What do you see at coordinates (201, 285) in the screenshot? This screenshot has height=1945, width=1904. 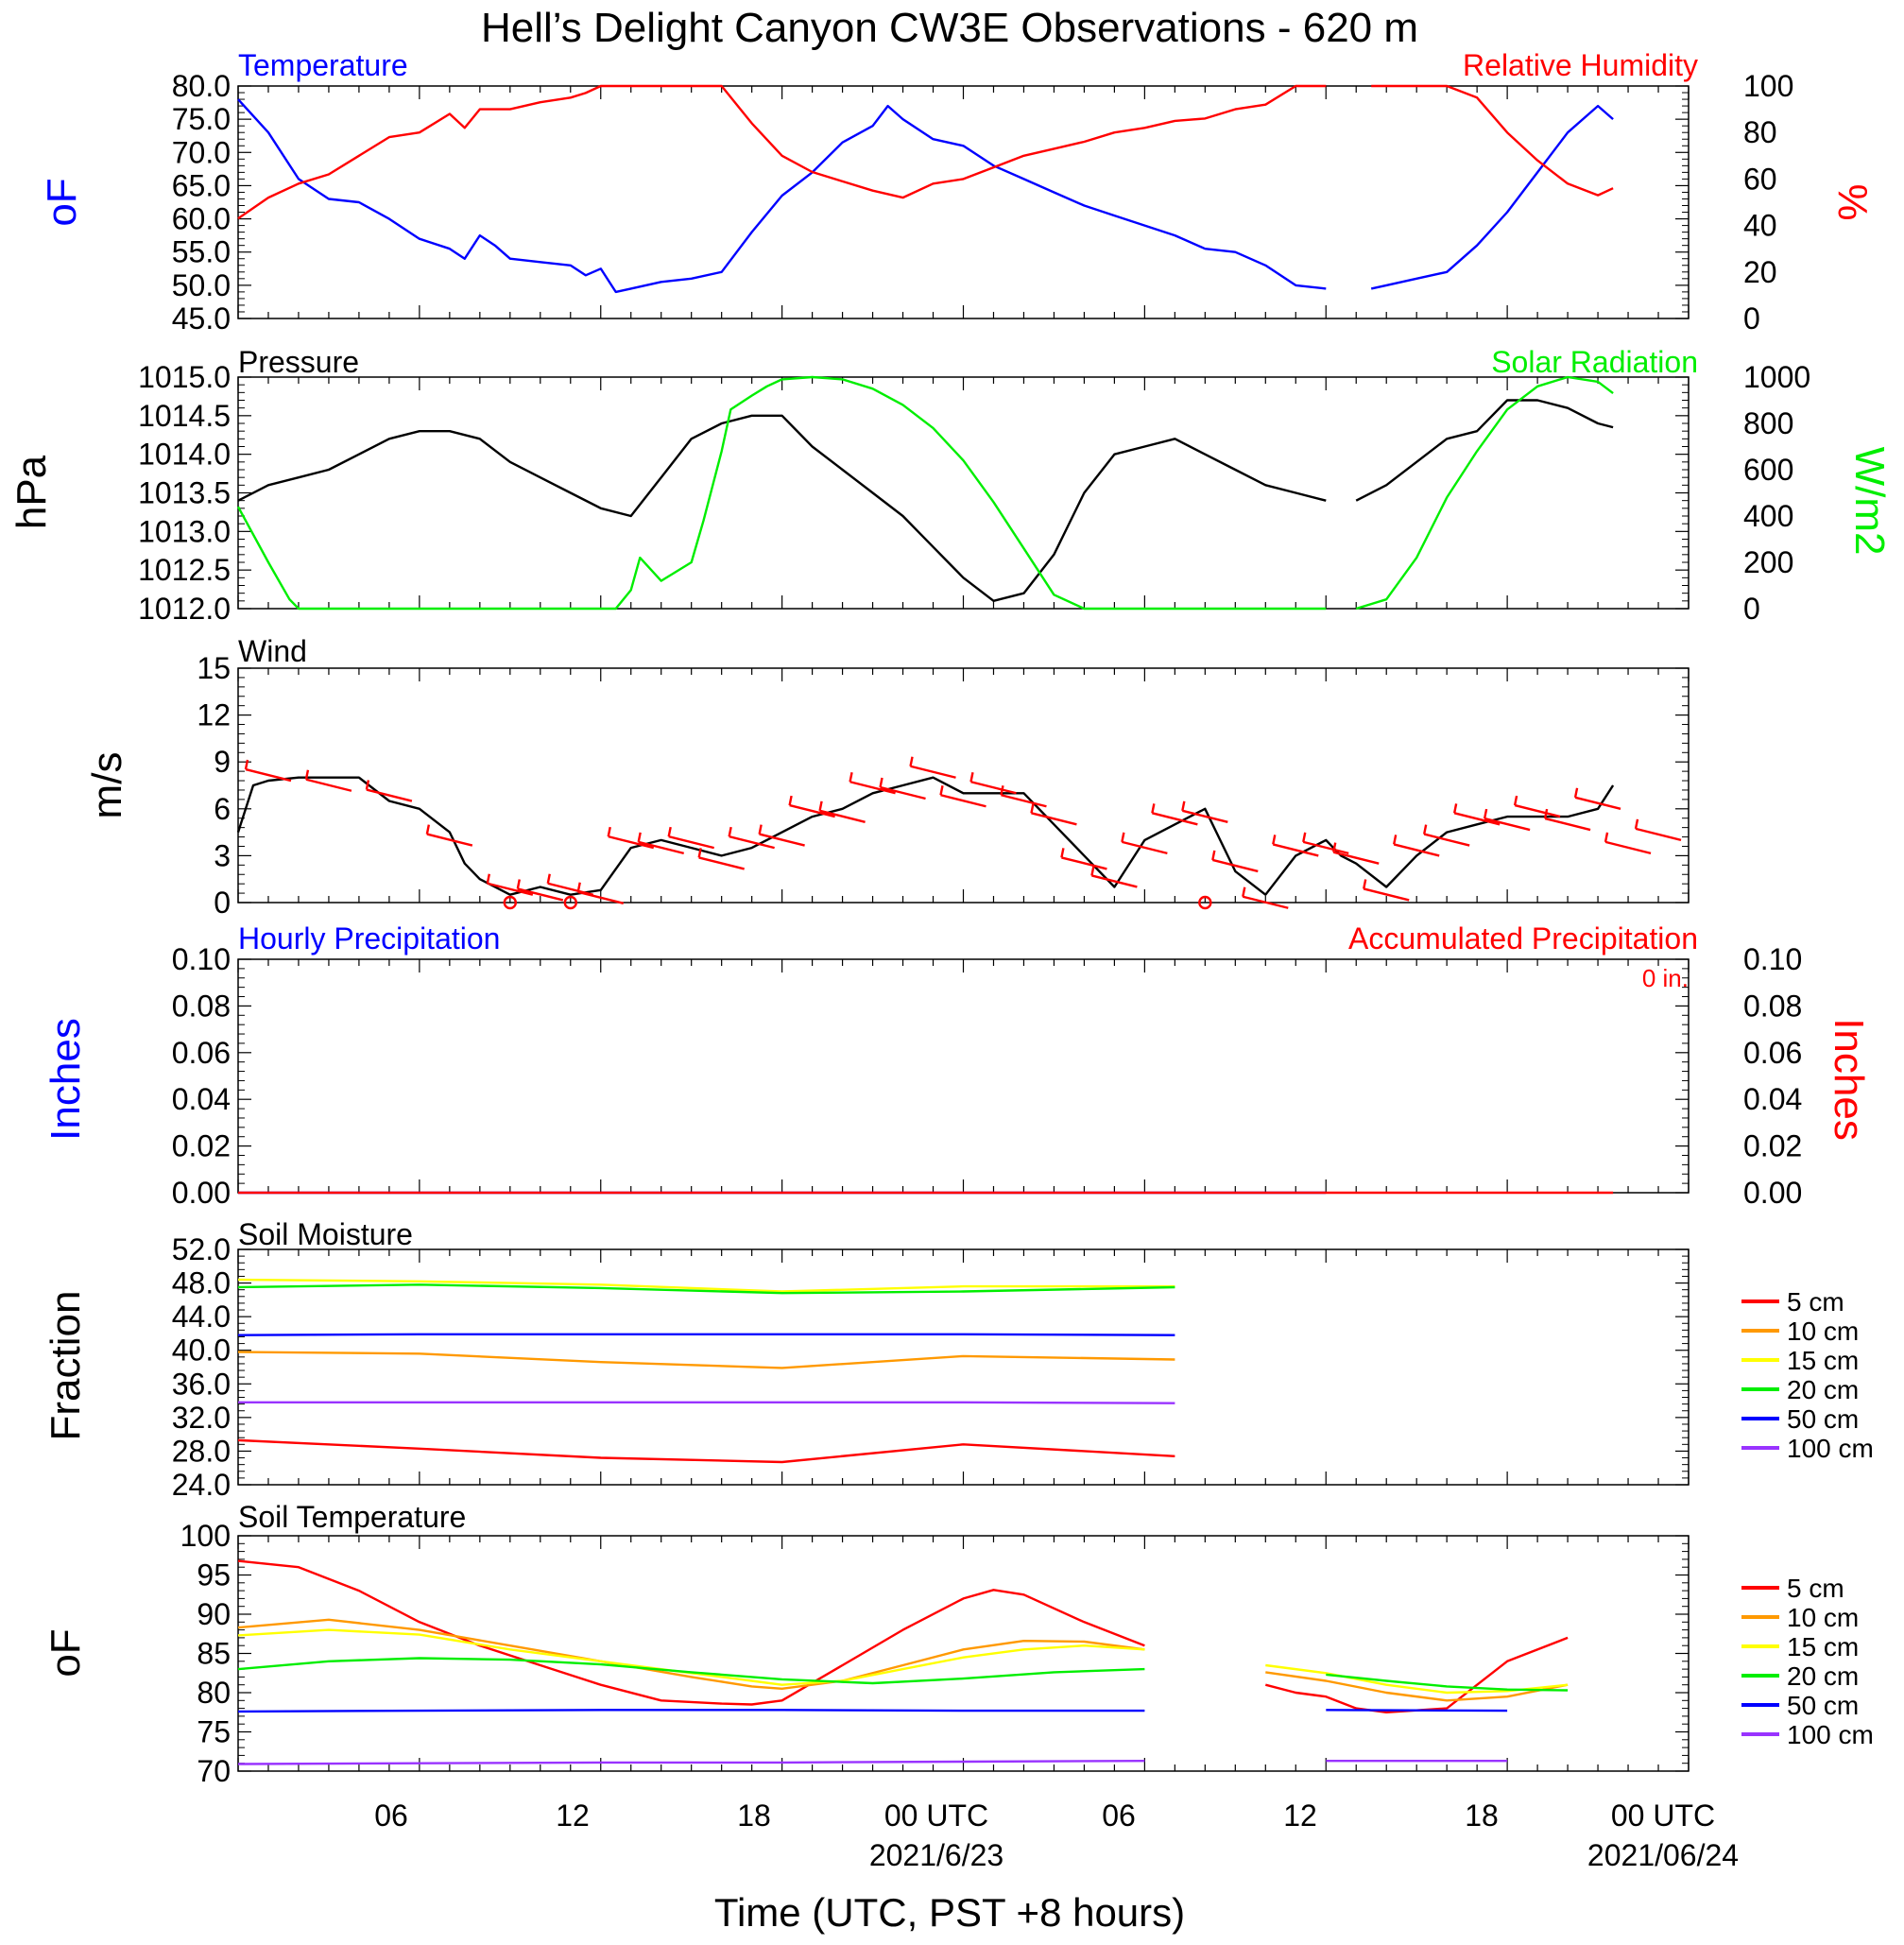 I see `y-tick-label: 50.0` at bounding box center [201, 285].